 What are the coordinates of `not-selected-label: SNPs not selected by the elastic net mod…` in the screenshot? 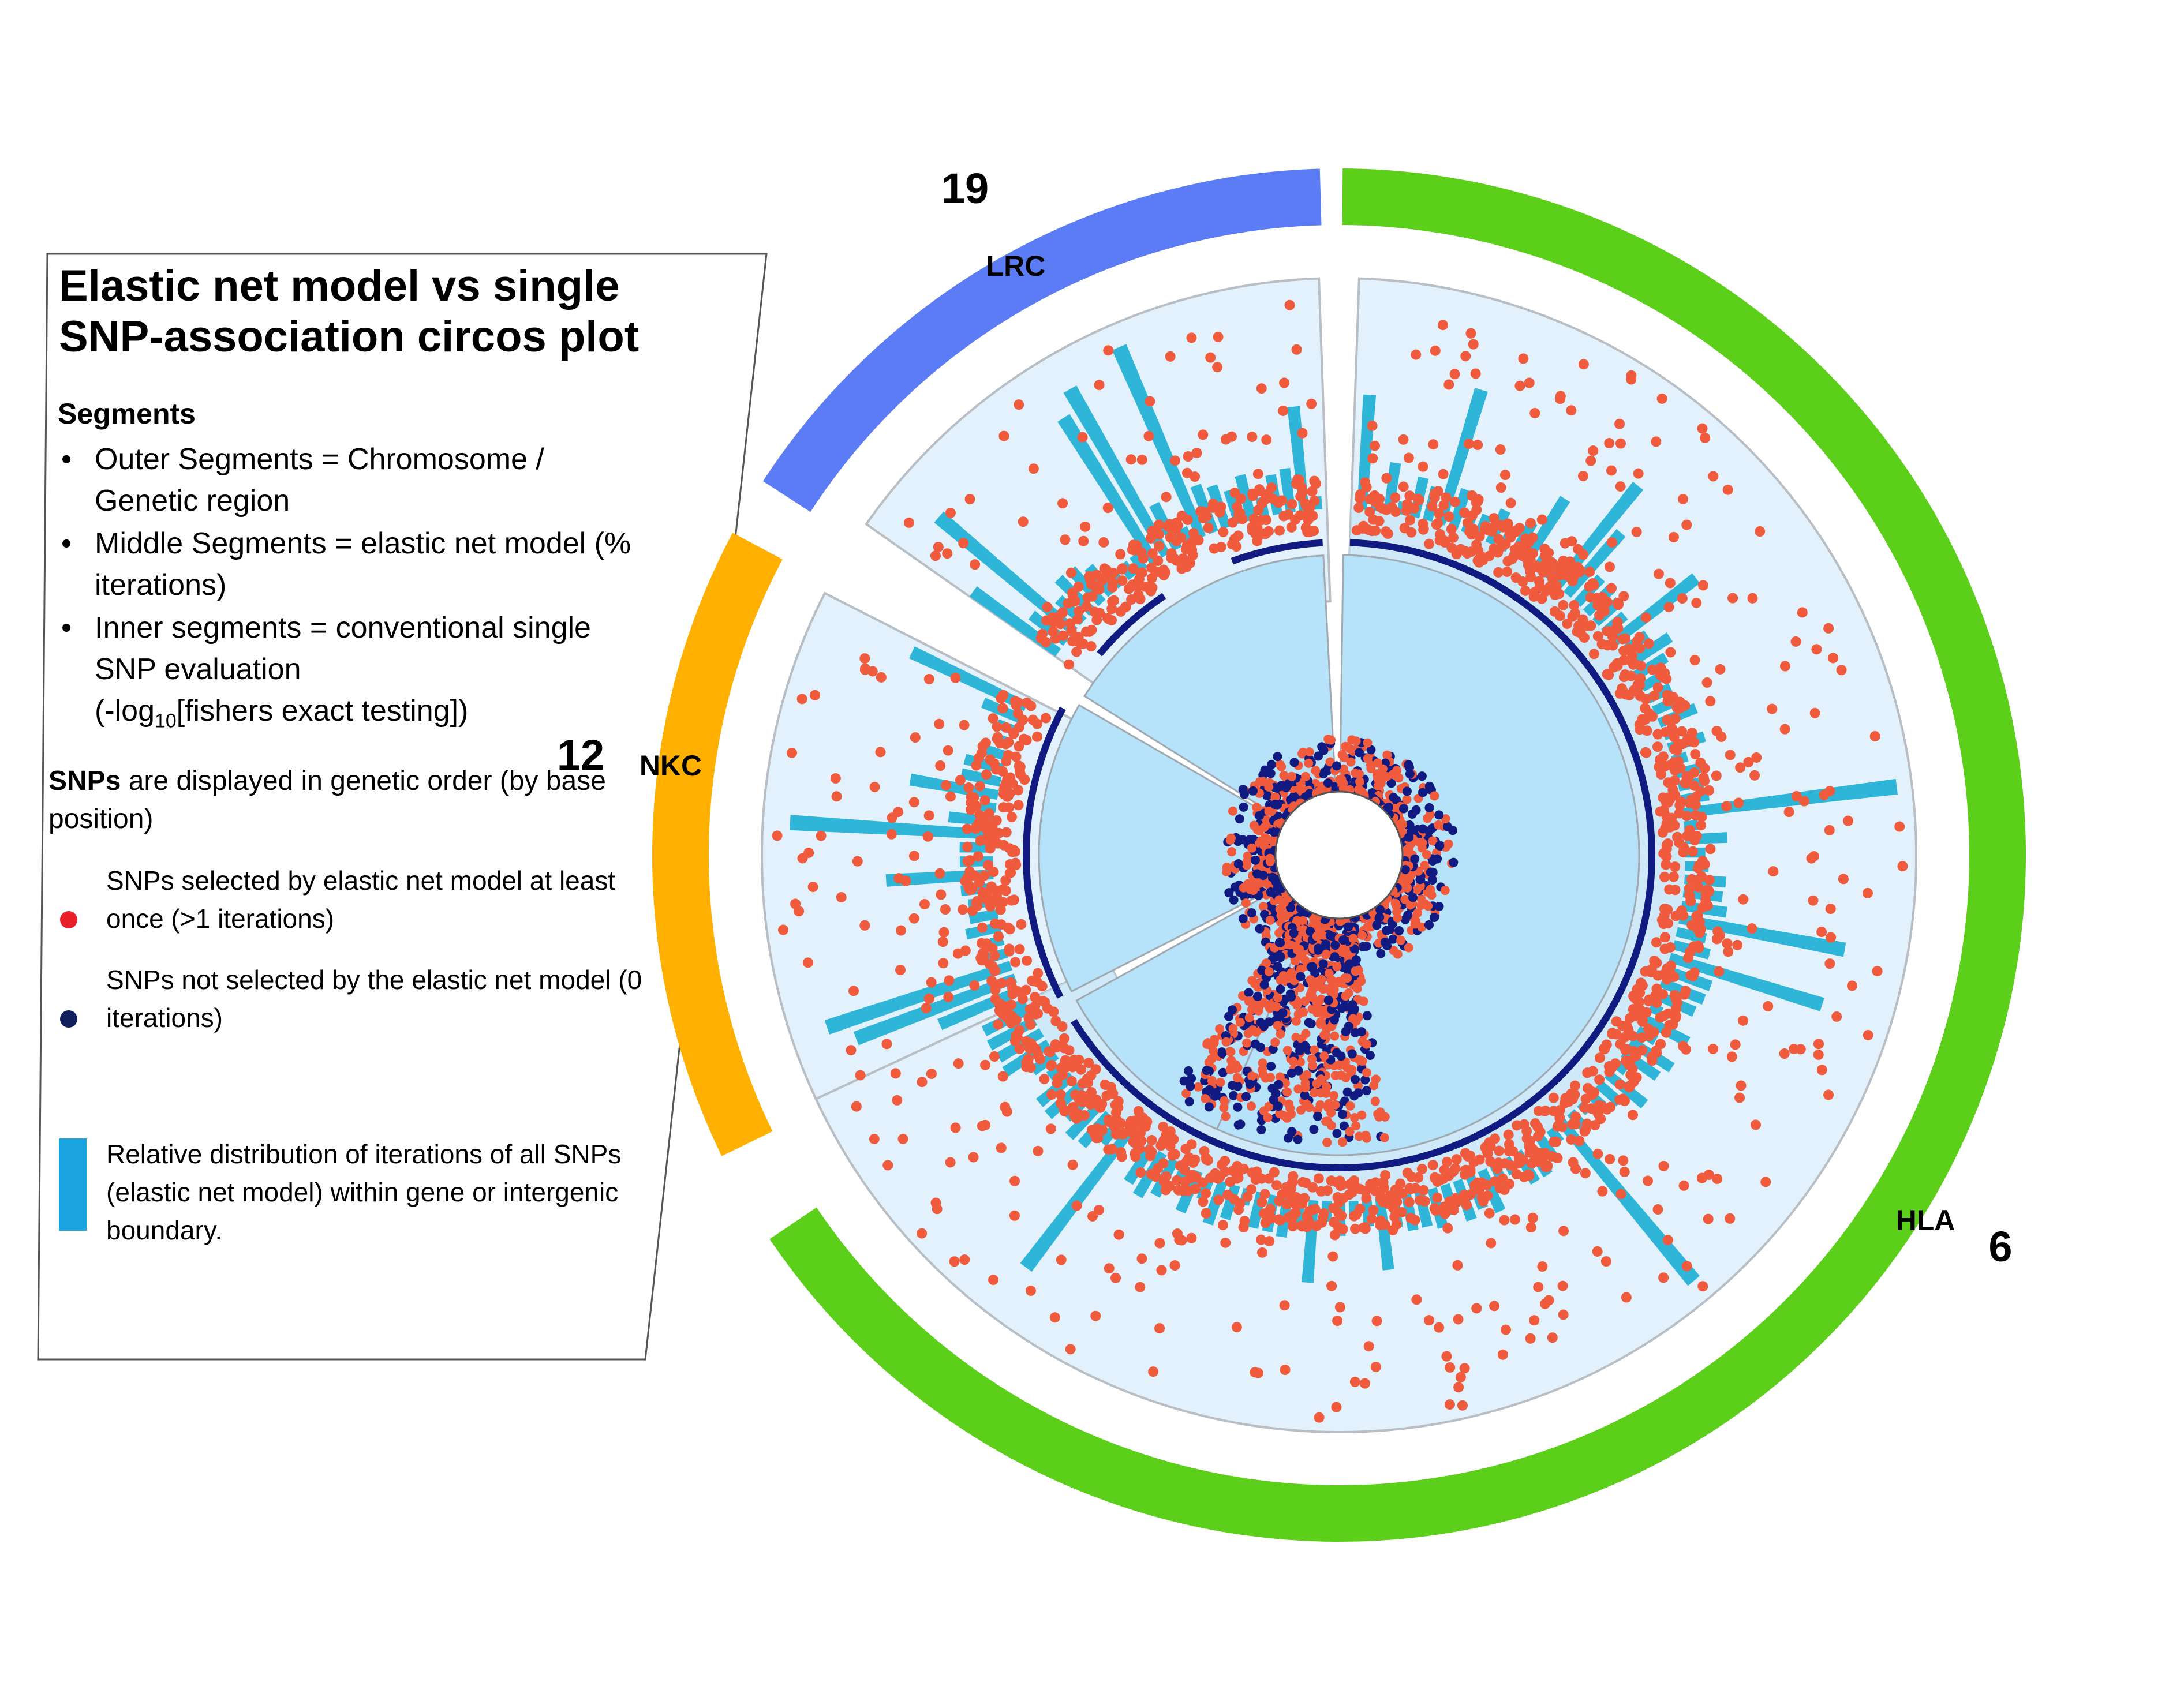 It's located at (374, 999).